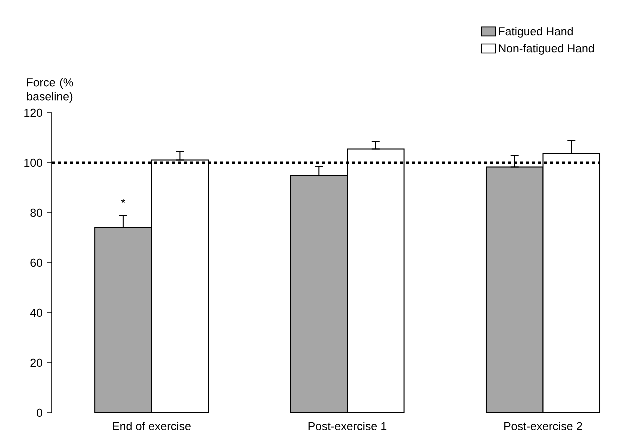 The image size is (623, 443). I want to click on y-tick-label: 20, so click(36, 363).